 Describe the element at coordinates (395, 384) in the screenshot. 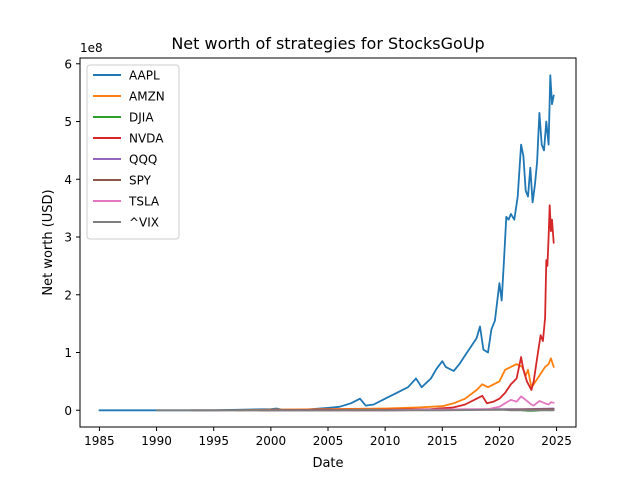

I see `series-line-amzn` at that location.